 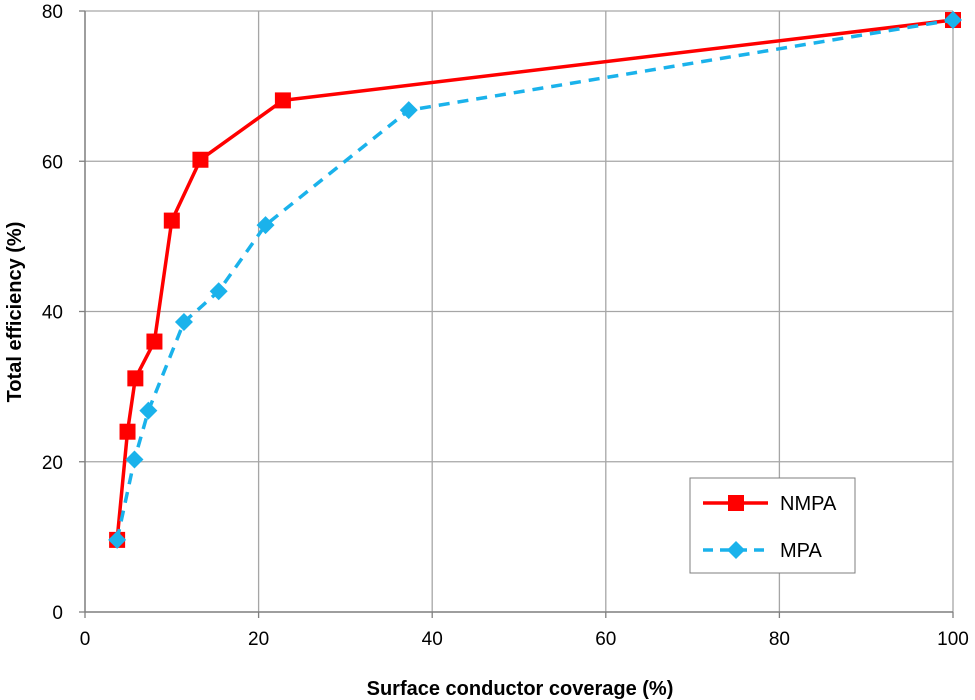 I want to click on y-tick-label: 60, so click(x=52, y=162).